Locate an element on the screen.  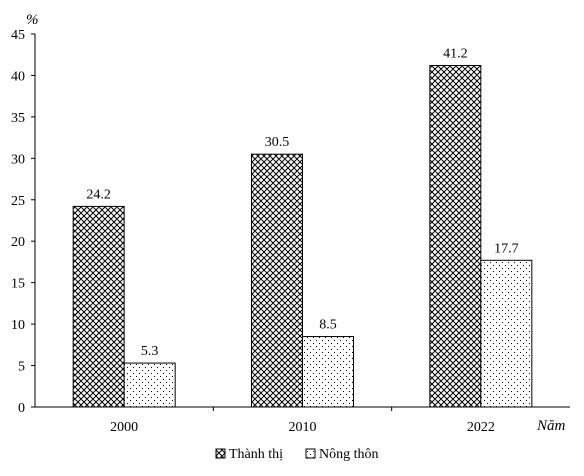
y-tick-label: 5 is located at coordinates (21, 367).